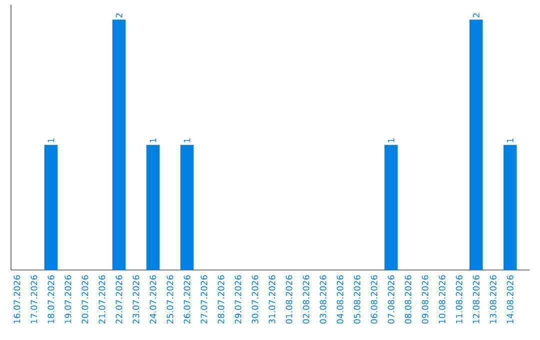 The height and width of the screenshot is (340, 540). I want to click on x-tick-label: 24.07.2026, so click(153, 299).